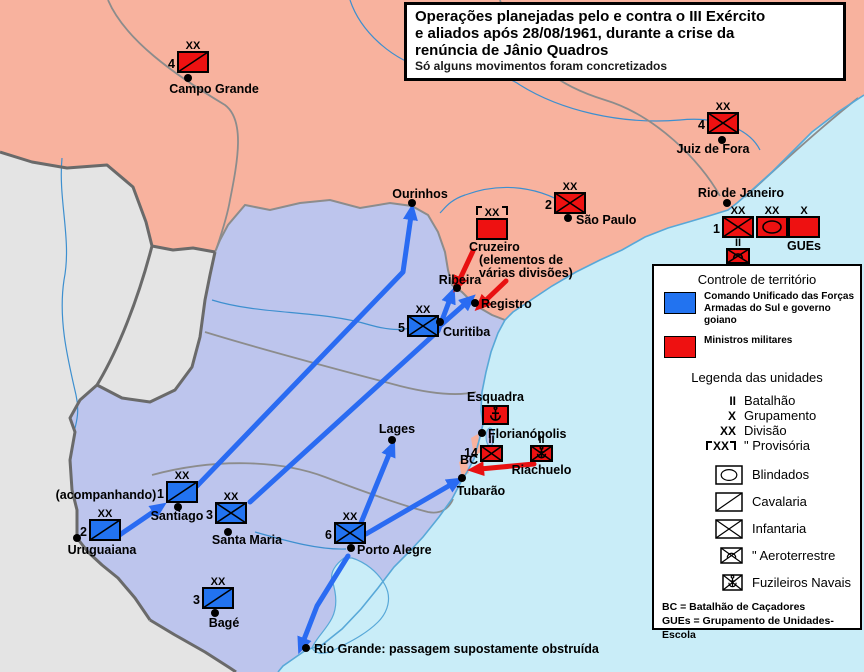 This screenshot has width=864, height=672. I want to click on svg-text: Registro, so click(506, 304).